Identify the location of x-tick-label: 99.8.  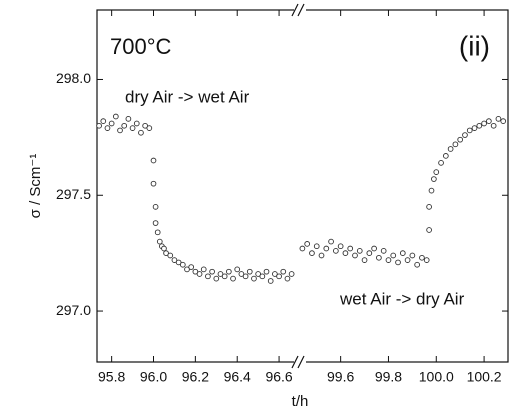
(388, 377).